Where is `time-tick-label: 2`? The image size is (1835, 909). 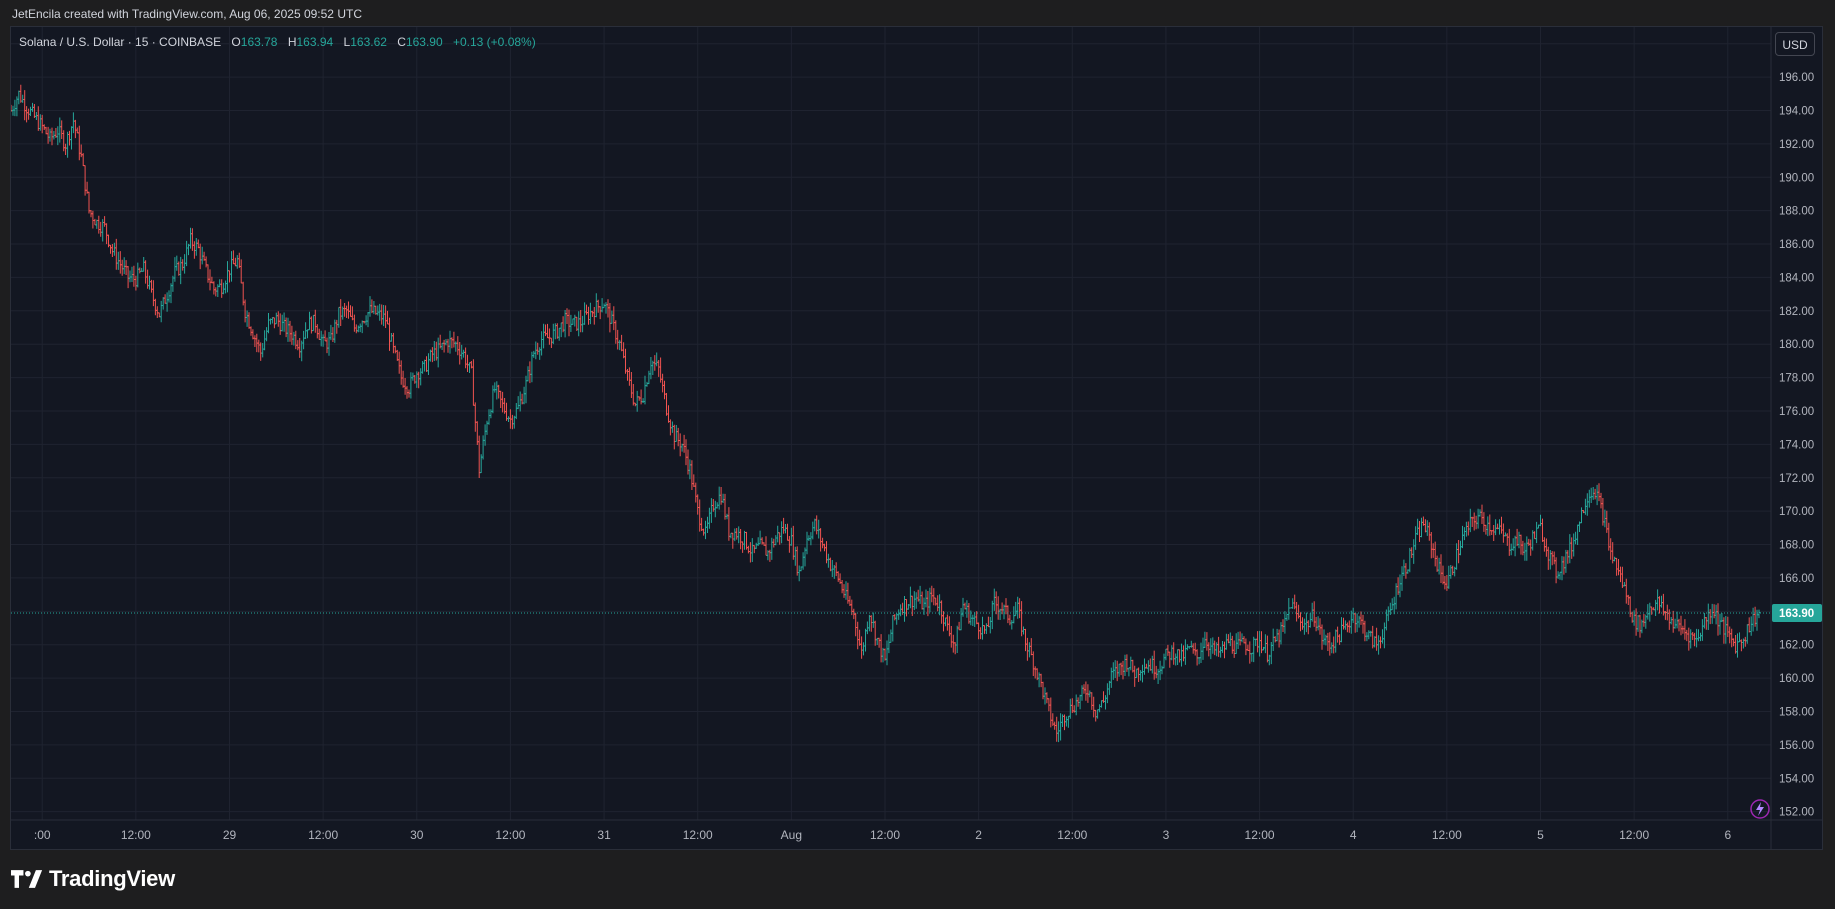
time-tick-label: 2 is located at coordinates (978, 835).